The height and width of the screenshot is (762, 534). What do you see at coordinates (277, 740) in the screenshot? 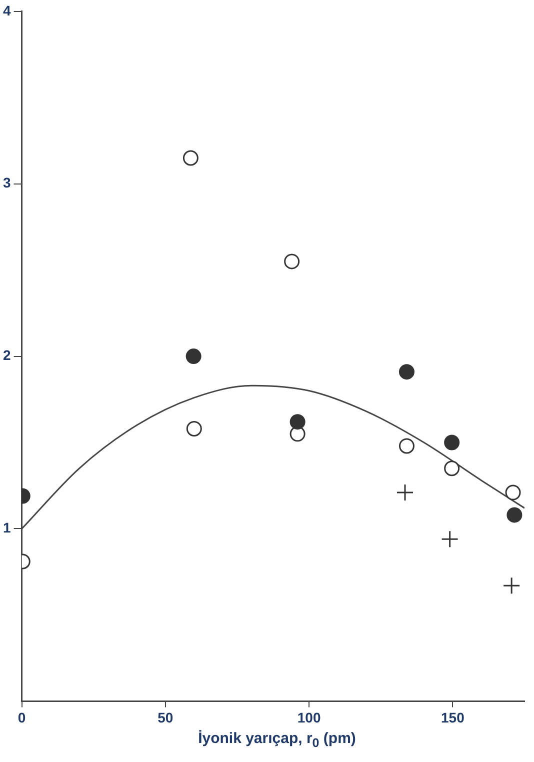
I see `x-axis-title: İyonik yarıçap, r$_{0}$ (pm)` at bounding box center [277, 740].